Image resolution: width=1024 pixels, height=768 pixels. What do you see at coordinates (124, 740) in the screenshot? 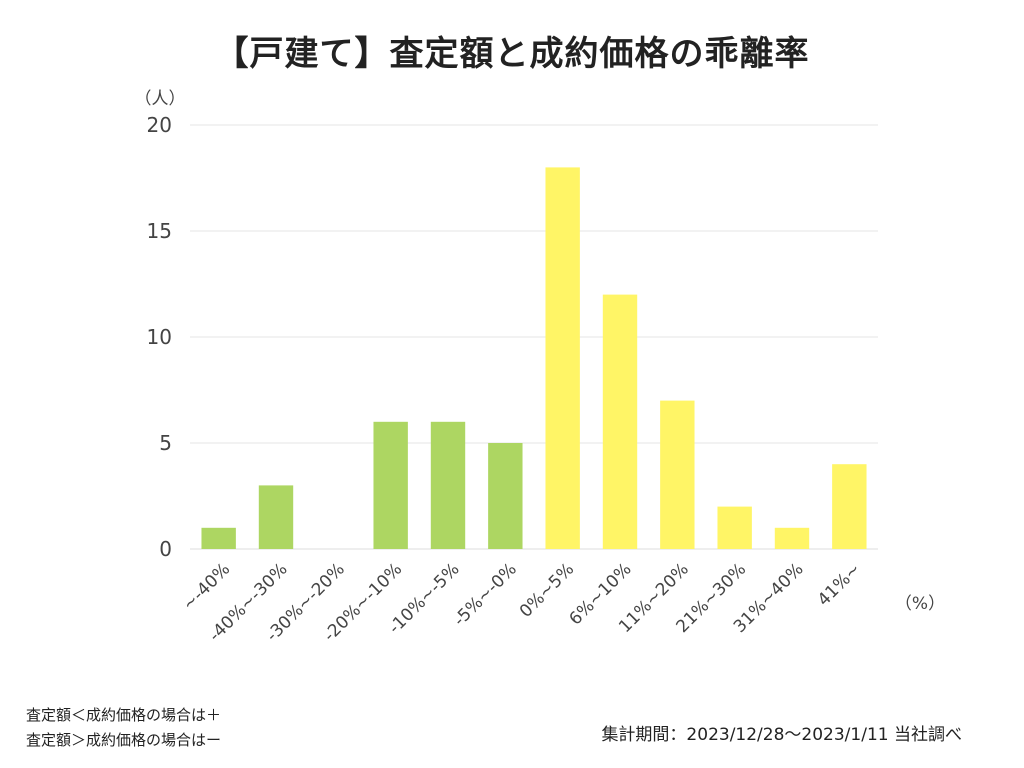
I see `note-negative: 査定額＞成約価格の場合はー` at bounding box center [124, 740].